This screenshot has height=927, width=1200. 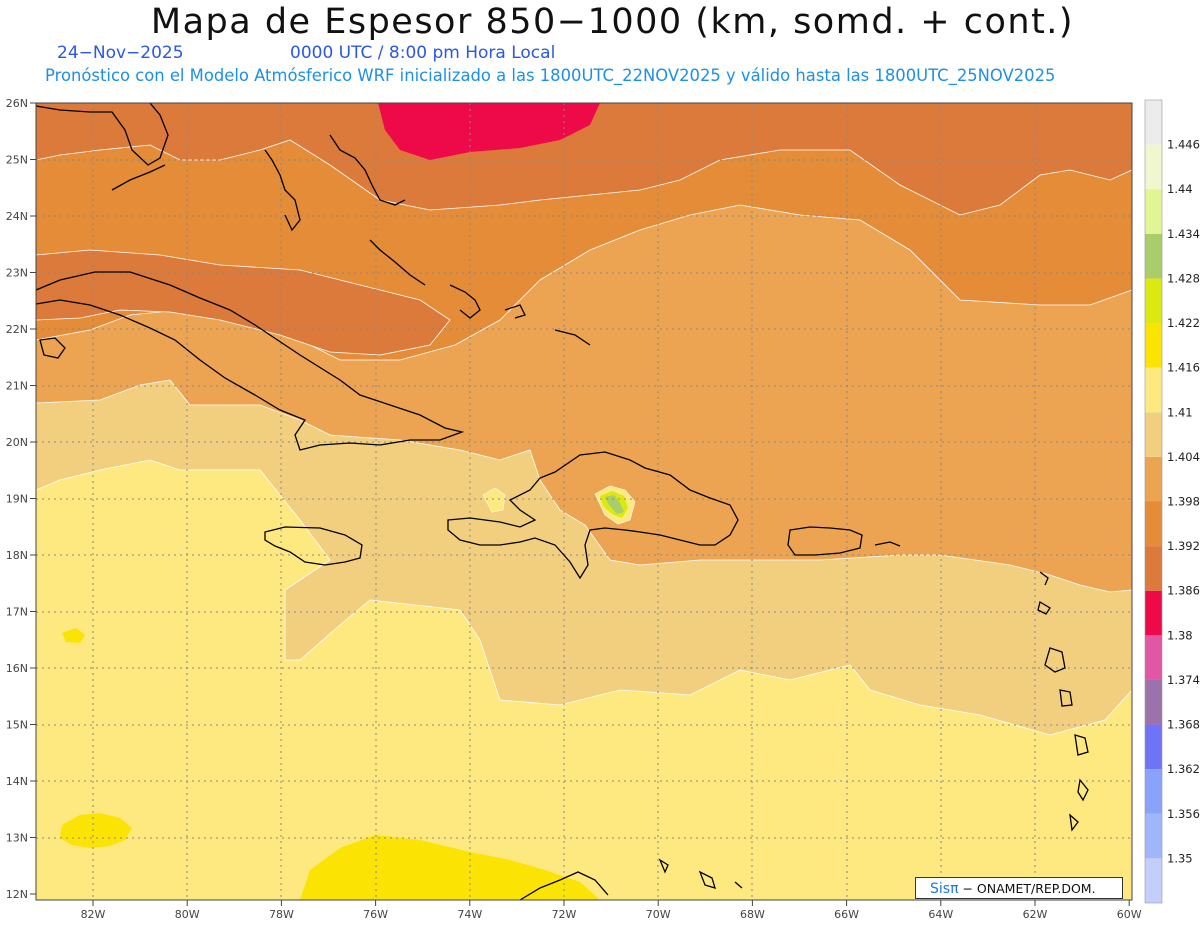 What do you see at coordinates (250, 361) in the screenshot?
I see `cuba` at bounding box center [250, 361].